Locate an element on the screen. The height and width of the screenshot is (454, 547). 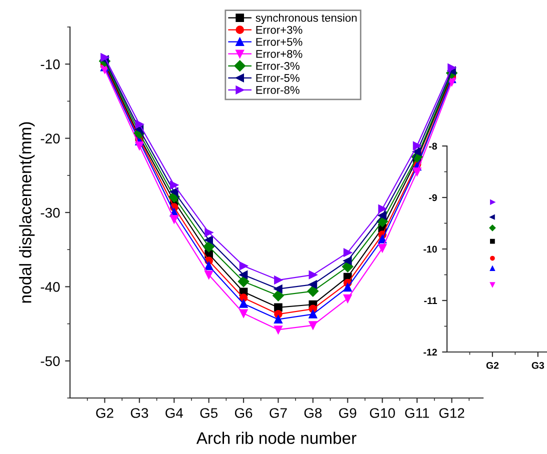
x-tick-label: G12 is located at coordinates (451, 413).